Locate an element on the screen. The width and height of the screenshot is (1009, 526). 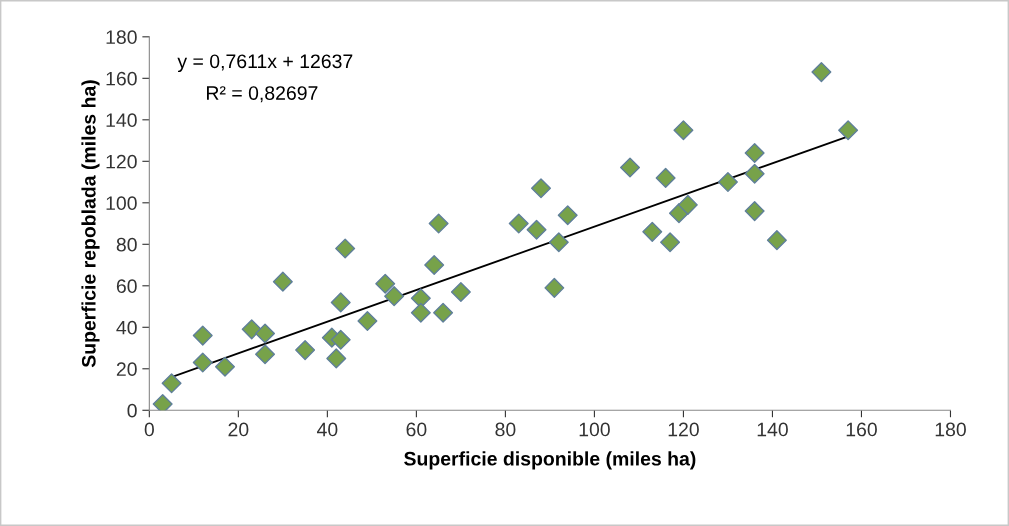
y-axis-title: Superficie repoblada (miles ha) is located at coordinates (90, 224).